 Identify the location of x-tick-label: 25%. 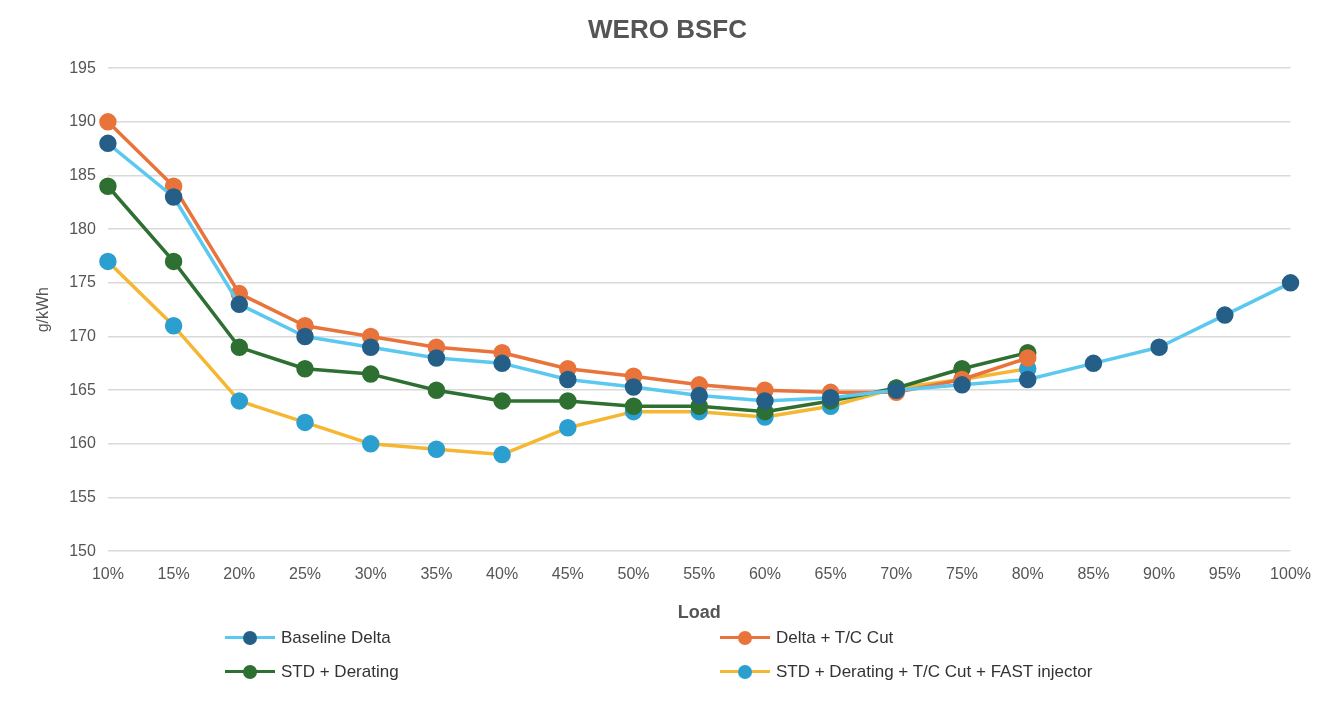
(305, 574).